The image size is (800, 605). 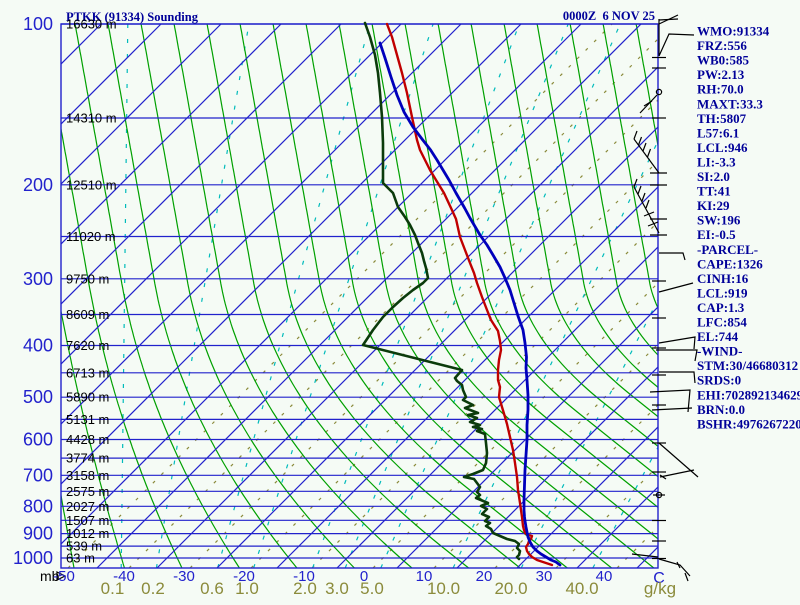 What do you see at coordinates (722, 292) in the screenshot?
I see `svg-text: LCL:919` at bounding box center [722, 292].